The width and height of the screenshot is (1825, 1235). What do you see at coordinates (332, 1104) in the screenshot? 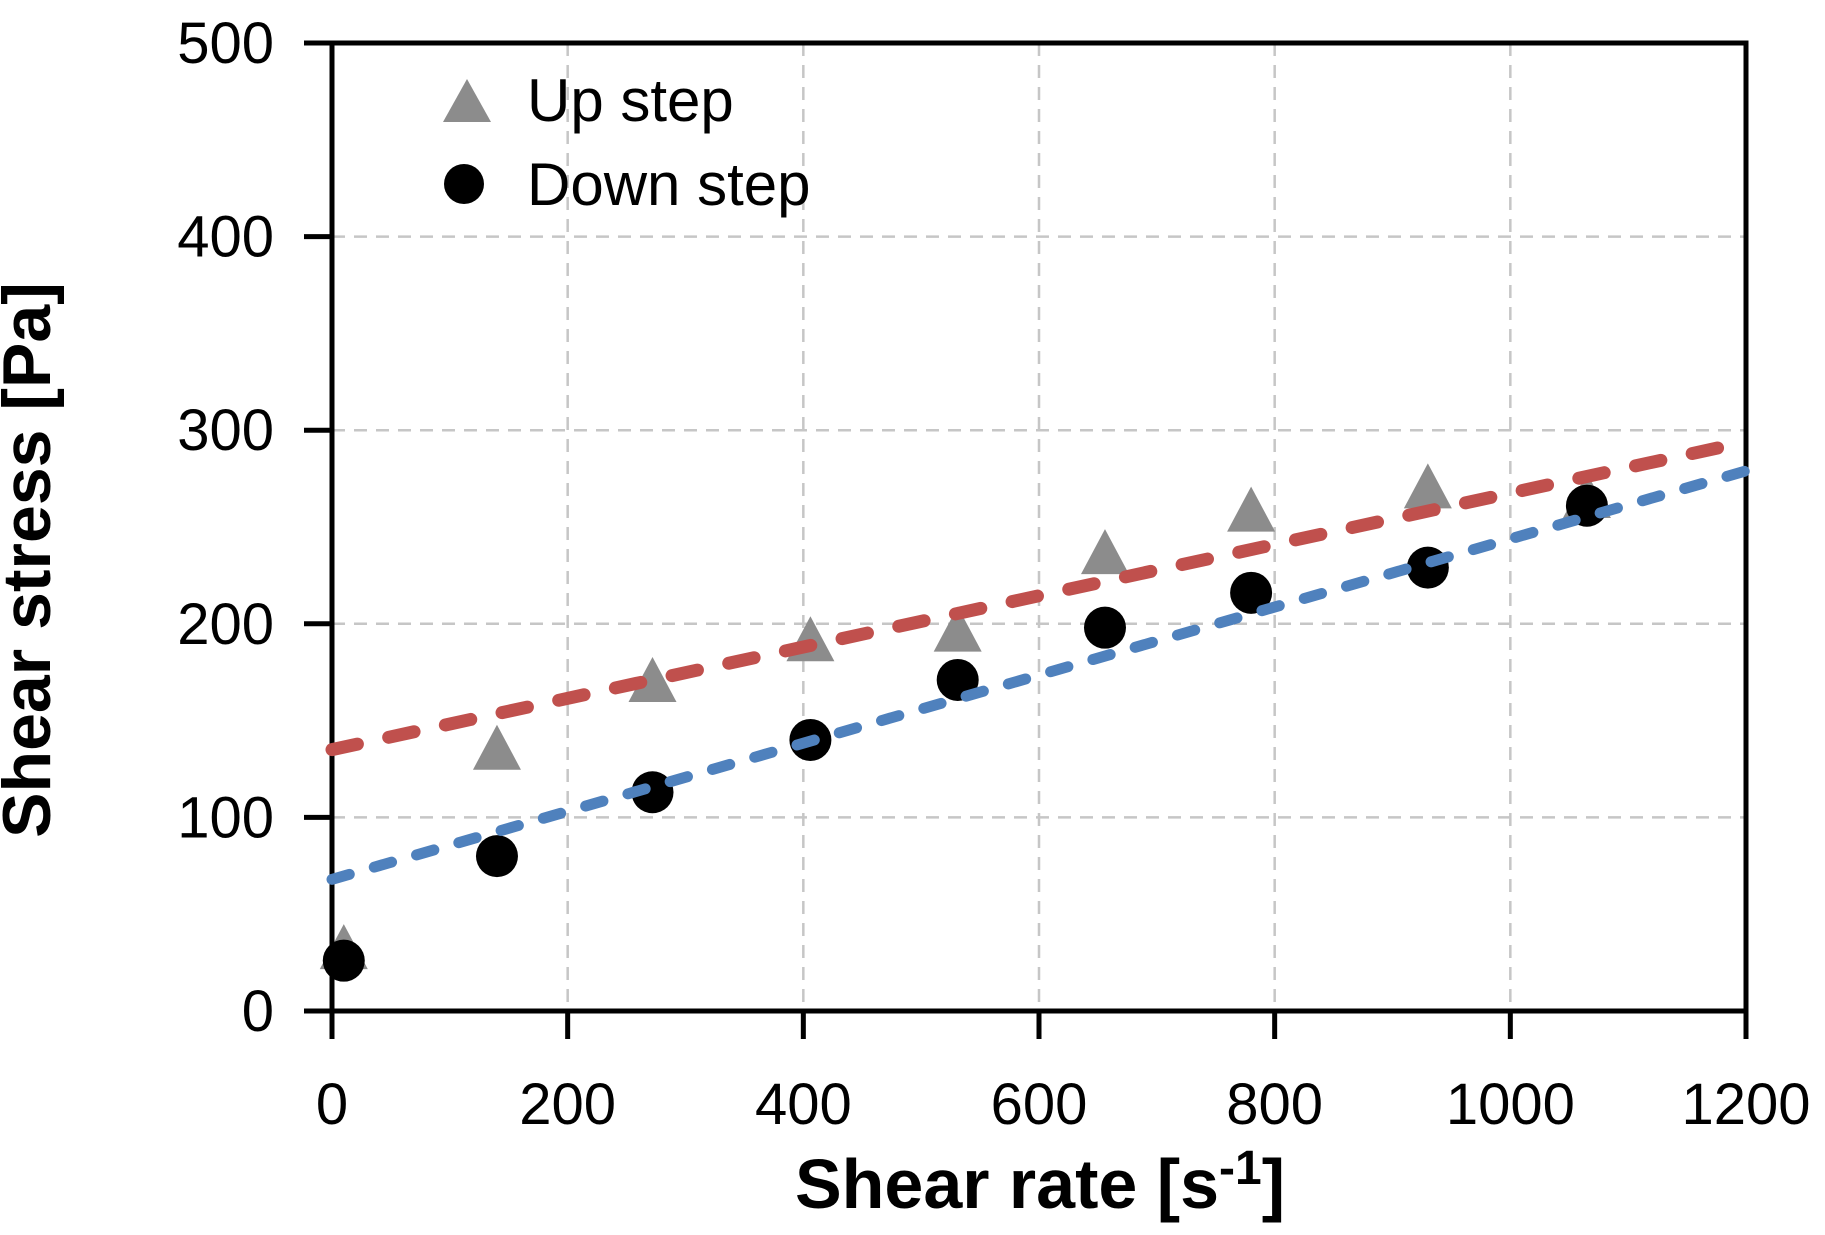
I see `x-tick-label-0: 0` at bounding box center [332, 1104].